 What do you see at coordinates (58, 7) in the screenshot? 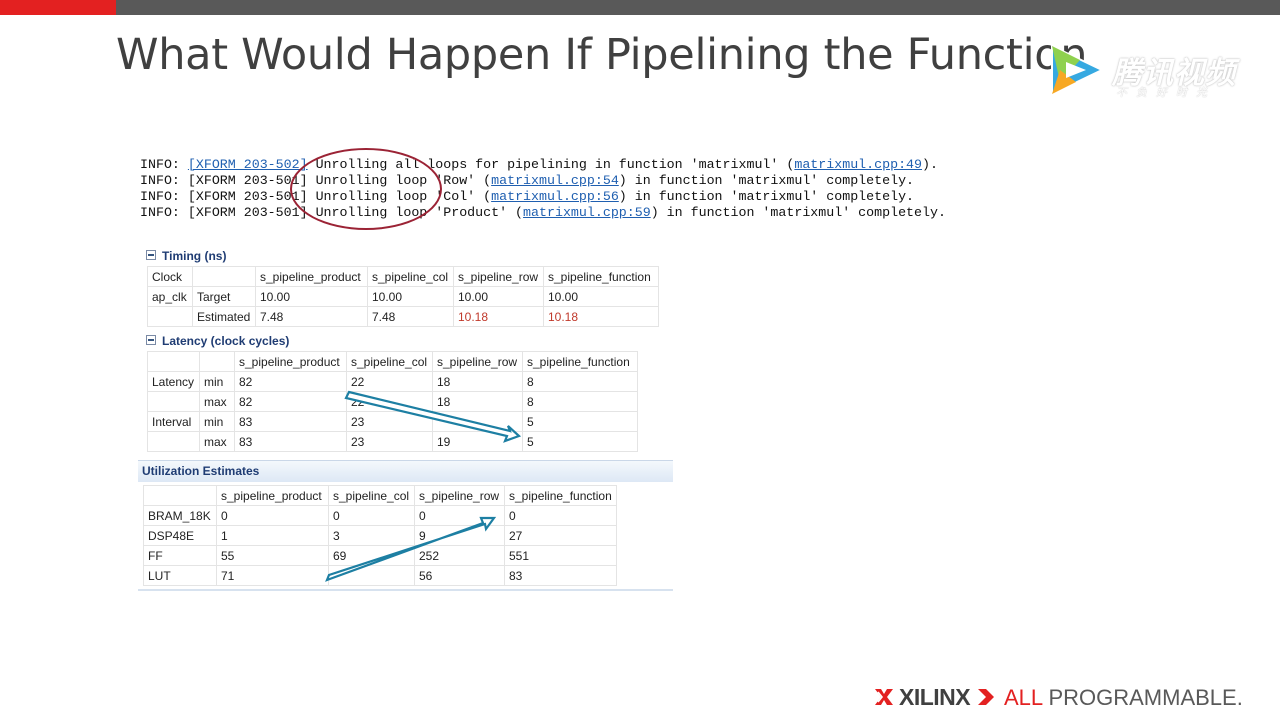
I see `top-bar-accent` at bounding box center [58, 7].